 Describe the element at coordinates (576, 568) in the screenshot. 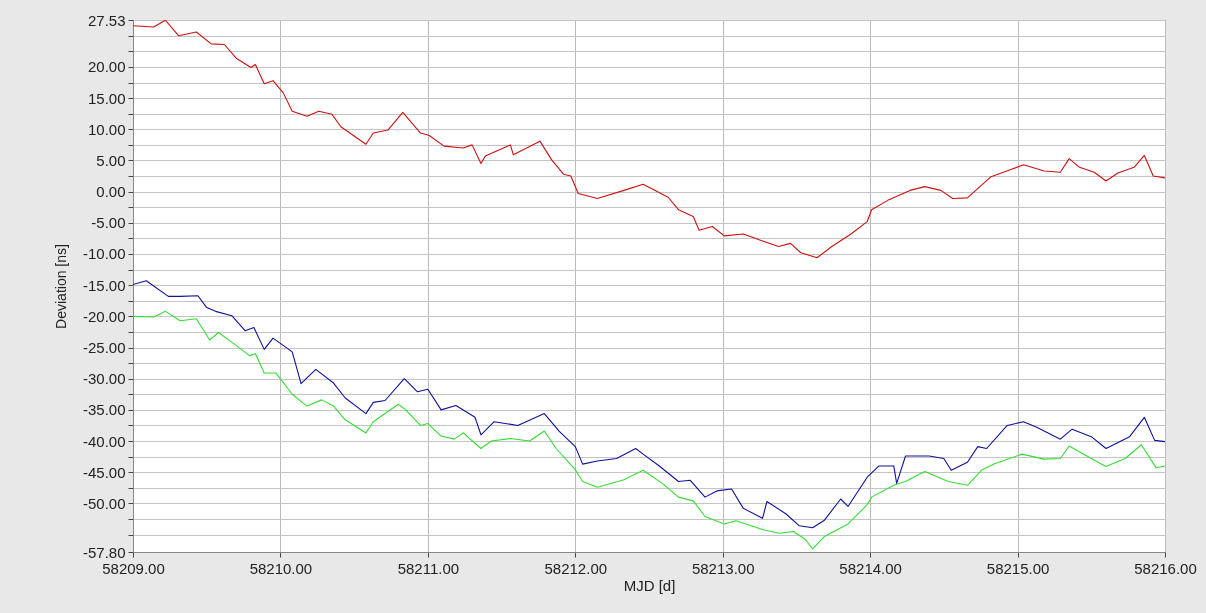

I see `x-tick-label: 58212.00` at that location.